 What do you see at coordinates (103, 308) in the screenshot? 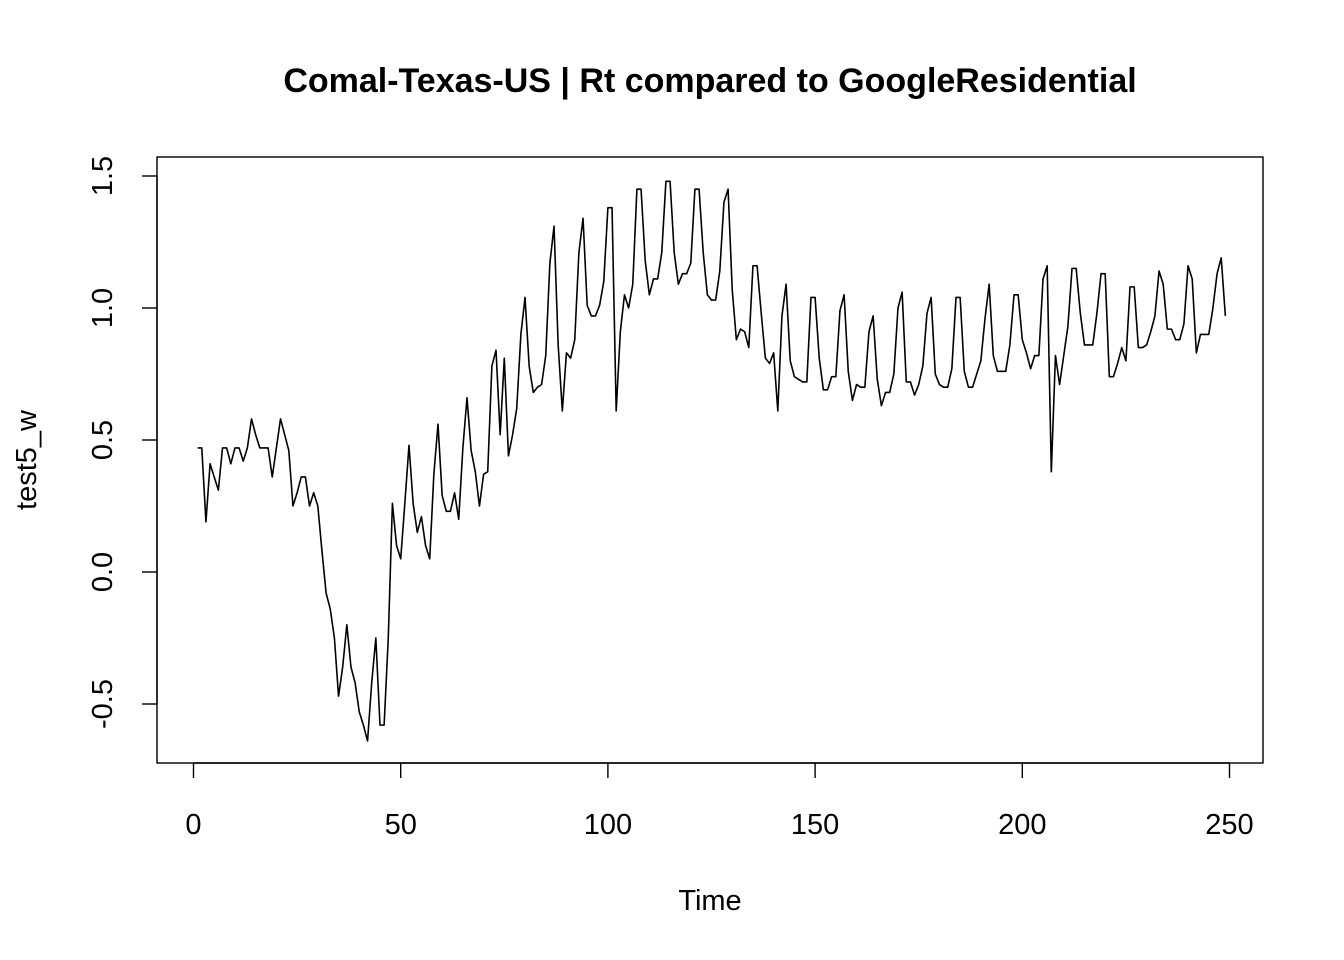
I see `y-tick-label: 1.0` at bounding box center [103, 308].